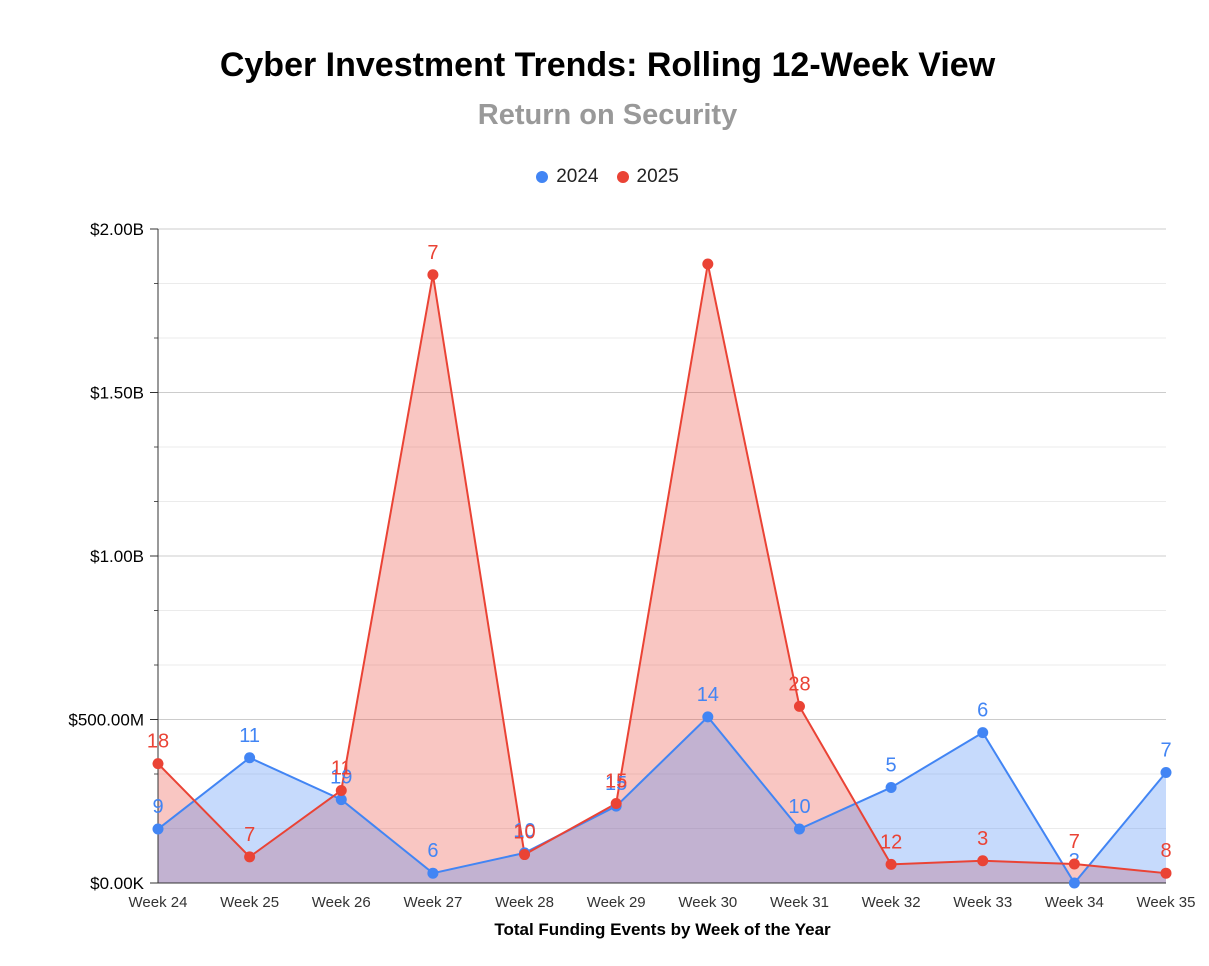  What do you see at coordinates (982, 839) in the screenshot?
I see `data-label-2025: 3` at bounding box center [982, 839].